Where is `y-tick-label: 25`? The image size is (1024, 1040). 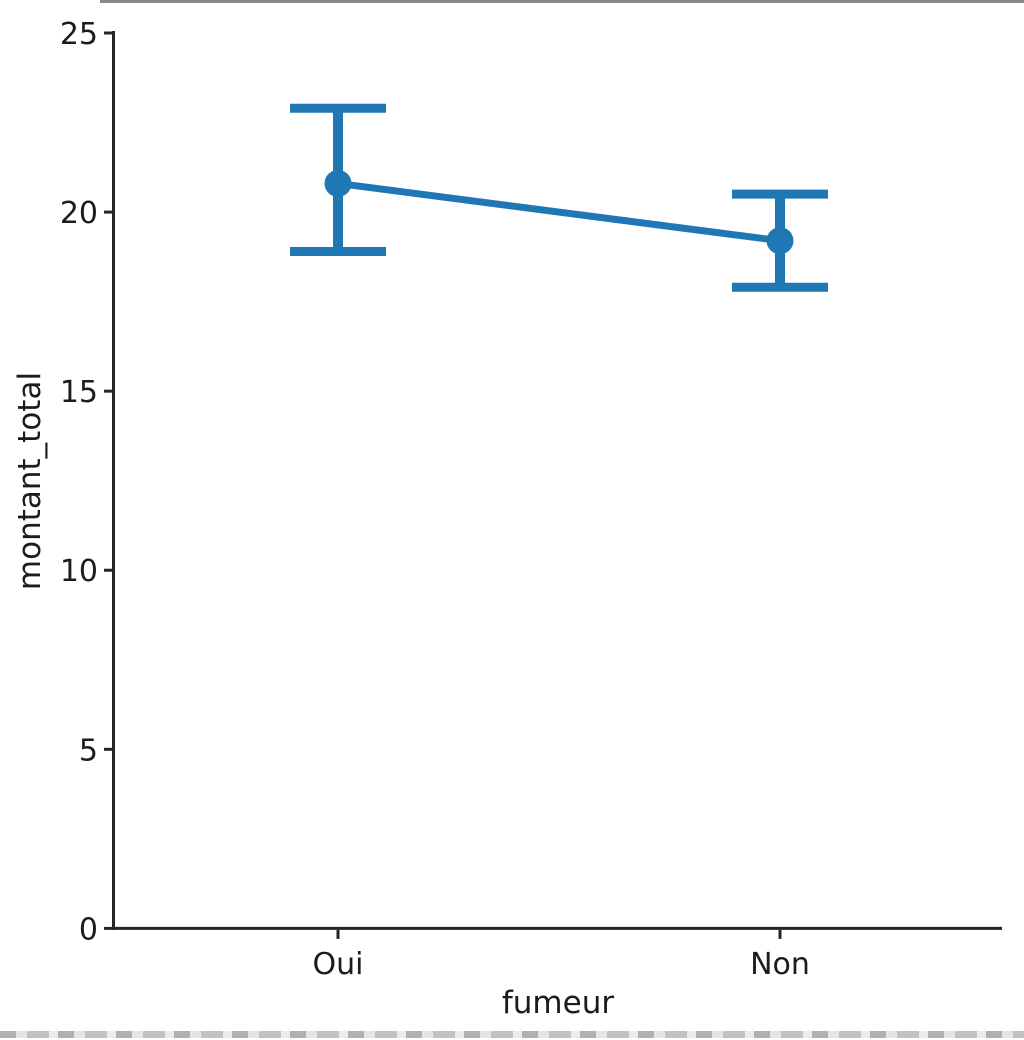 y-tick-label: 25 is located at coordinates (79, 34).